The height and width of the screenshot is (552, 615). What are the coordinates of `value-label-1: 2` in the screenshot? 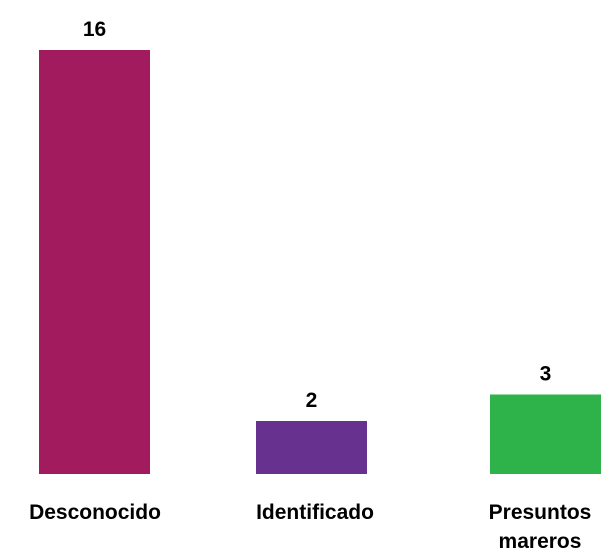 It's located at (312, 400).